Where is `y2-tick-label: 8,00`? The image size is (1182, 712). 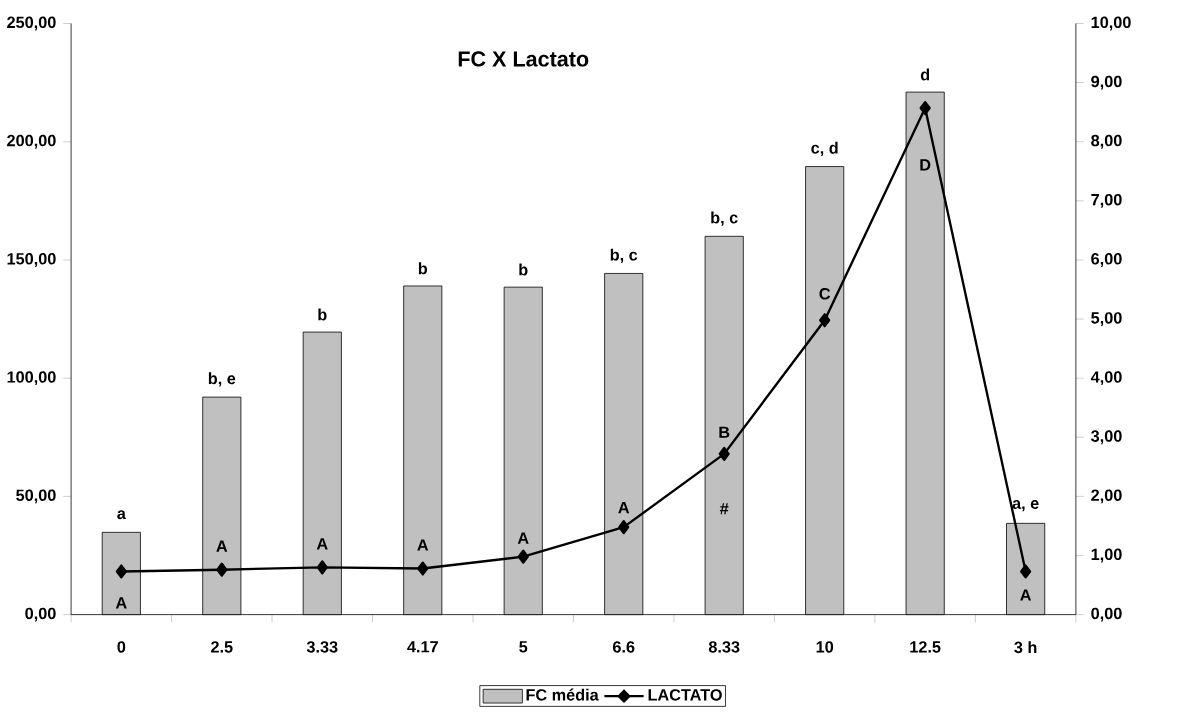
y2-tick-label: 8,00 is located at coordinates (1106, 141).